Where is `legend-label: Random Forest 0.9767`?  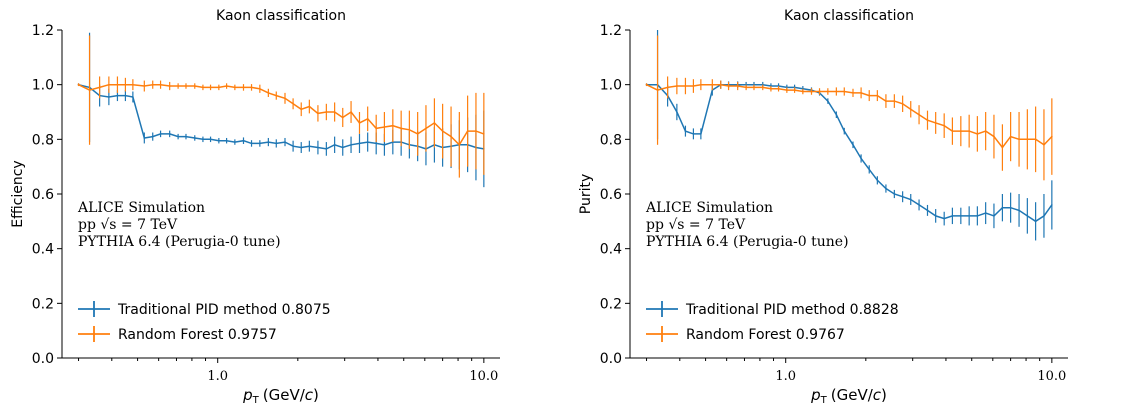 legend-label: Random Forest 0.9767 is located at coordinates (765, 335).